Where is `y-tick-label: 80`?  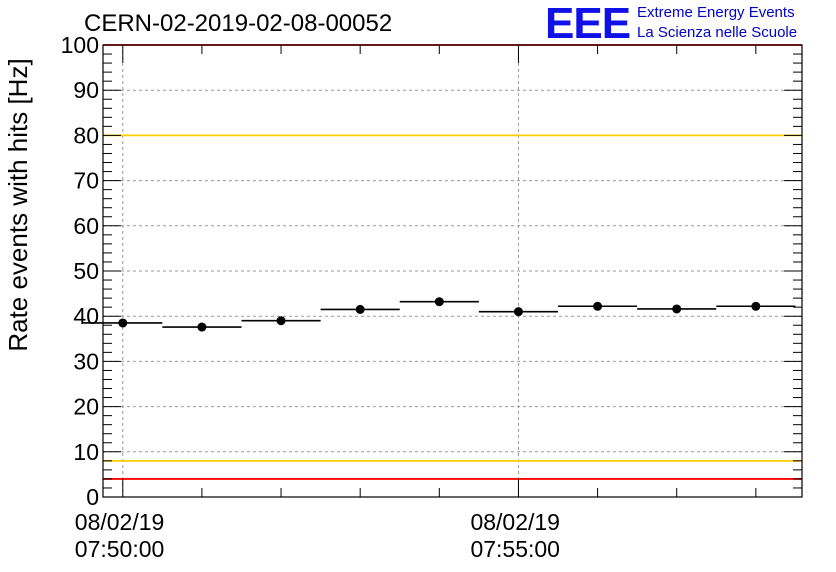 y-tick-label: 80 is located at coordinates (86, 135).